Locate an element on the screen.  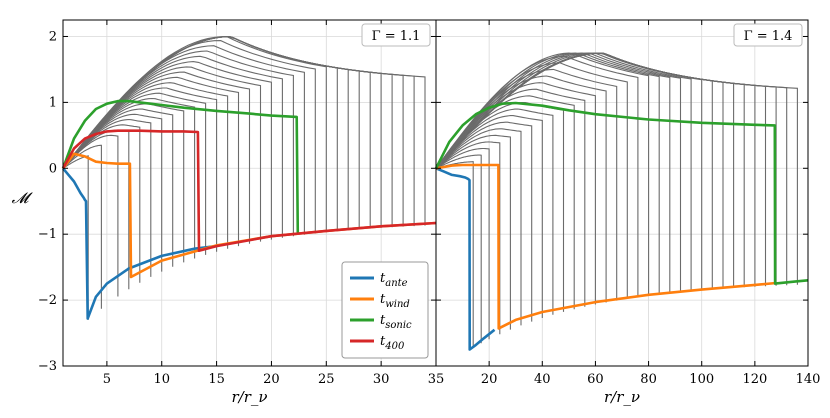
legend-box is located at coordinates (385, 310).